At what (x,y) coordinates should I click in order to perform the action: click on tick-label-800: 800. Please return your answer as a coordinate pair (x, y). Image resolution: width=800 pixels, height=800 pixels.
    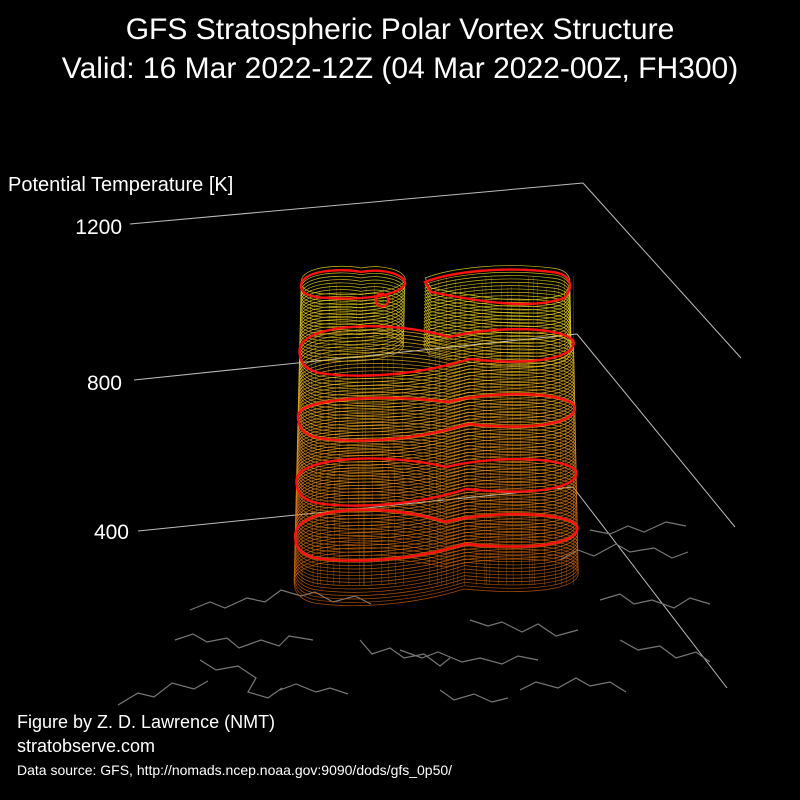
    Looking at the image, I should click on (104, 383).